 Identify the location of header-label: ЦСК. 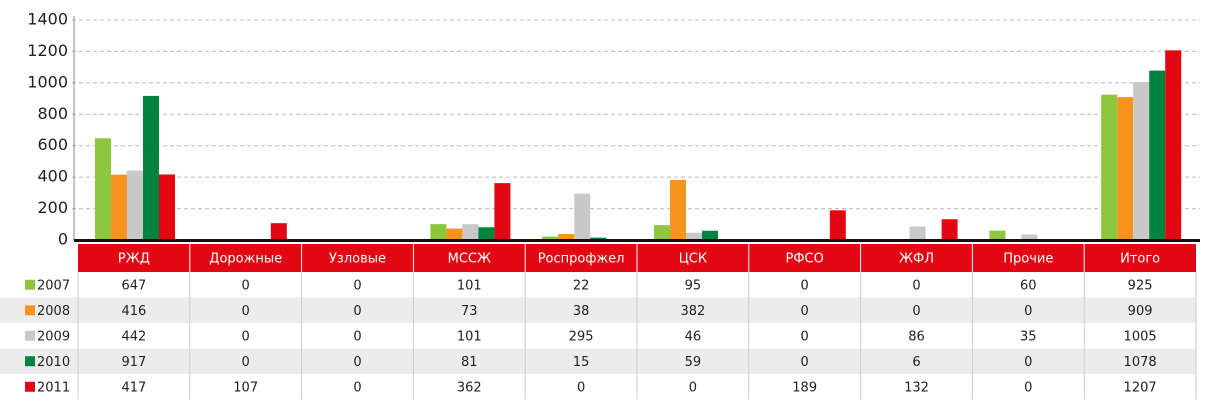
(693, 259).